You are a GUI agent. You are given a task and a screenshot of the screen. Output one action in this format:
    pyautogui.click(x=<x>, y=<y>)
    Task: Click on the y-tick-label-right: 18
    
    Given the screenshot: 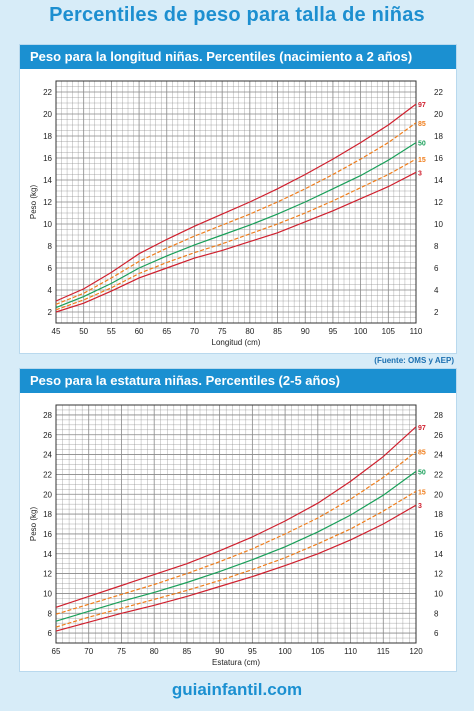 What is the action you would take?
    pyautogui.click(x=438, y=136)
    